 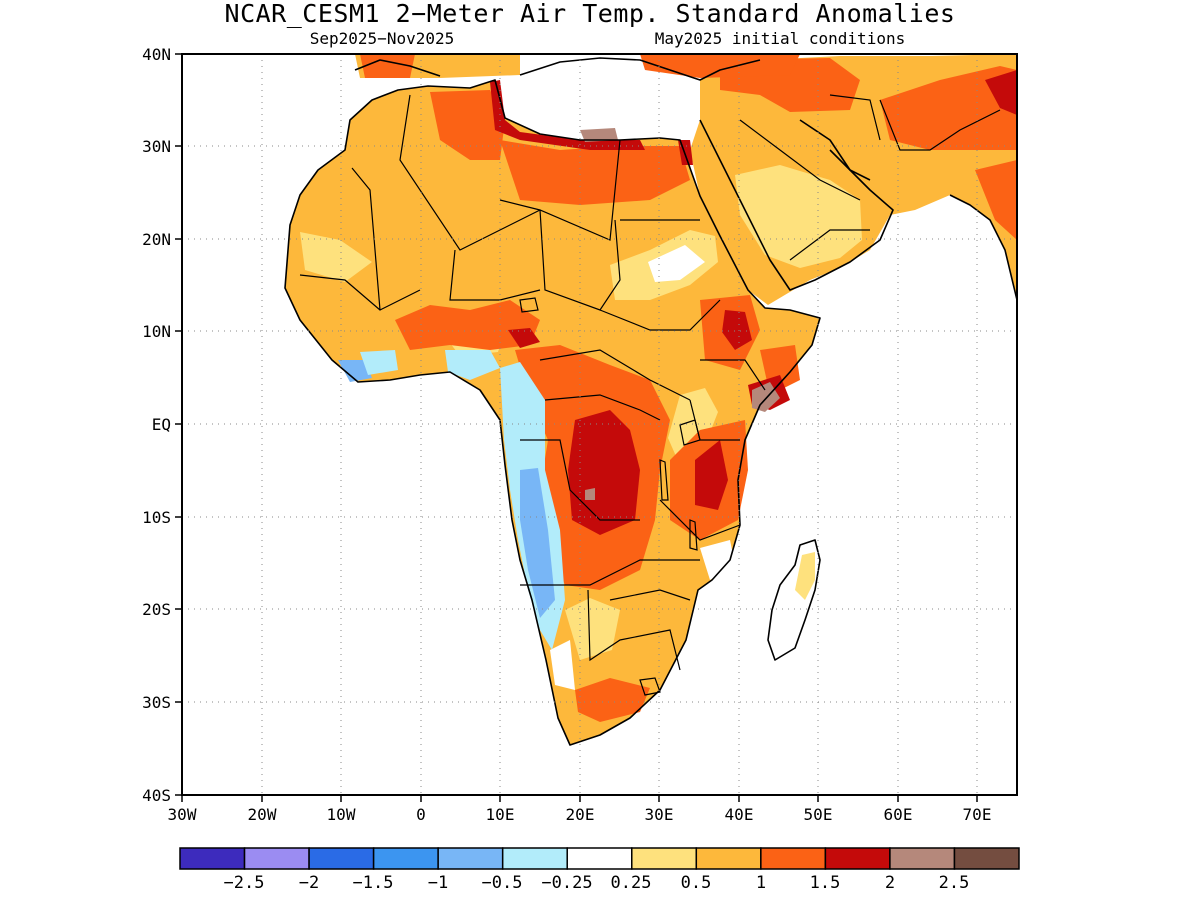 What do you see at coordinates (438, 883) in the screenshot?
I see `colorbar-label: −1` at bounding box center [438, 883].